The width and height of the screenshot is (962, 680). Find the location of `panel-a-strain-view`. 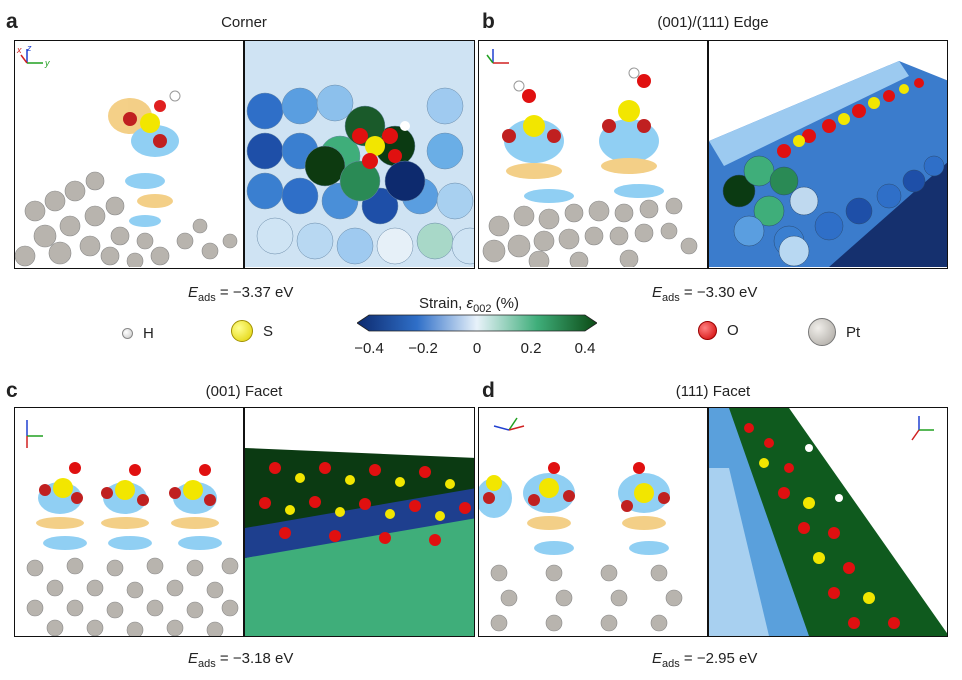

panel-a-strain-view is located at coordinates (359, 154).